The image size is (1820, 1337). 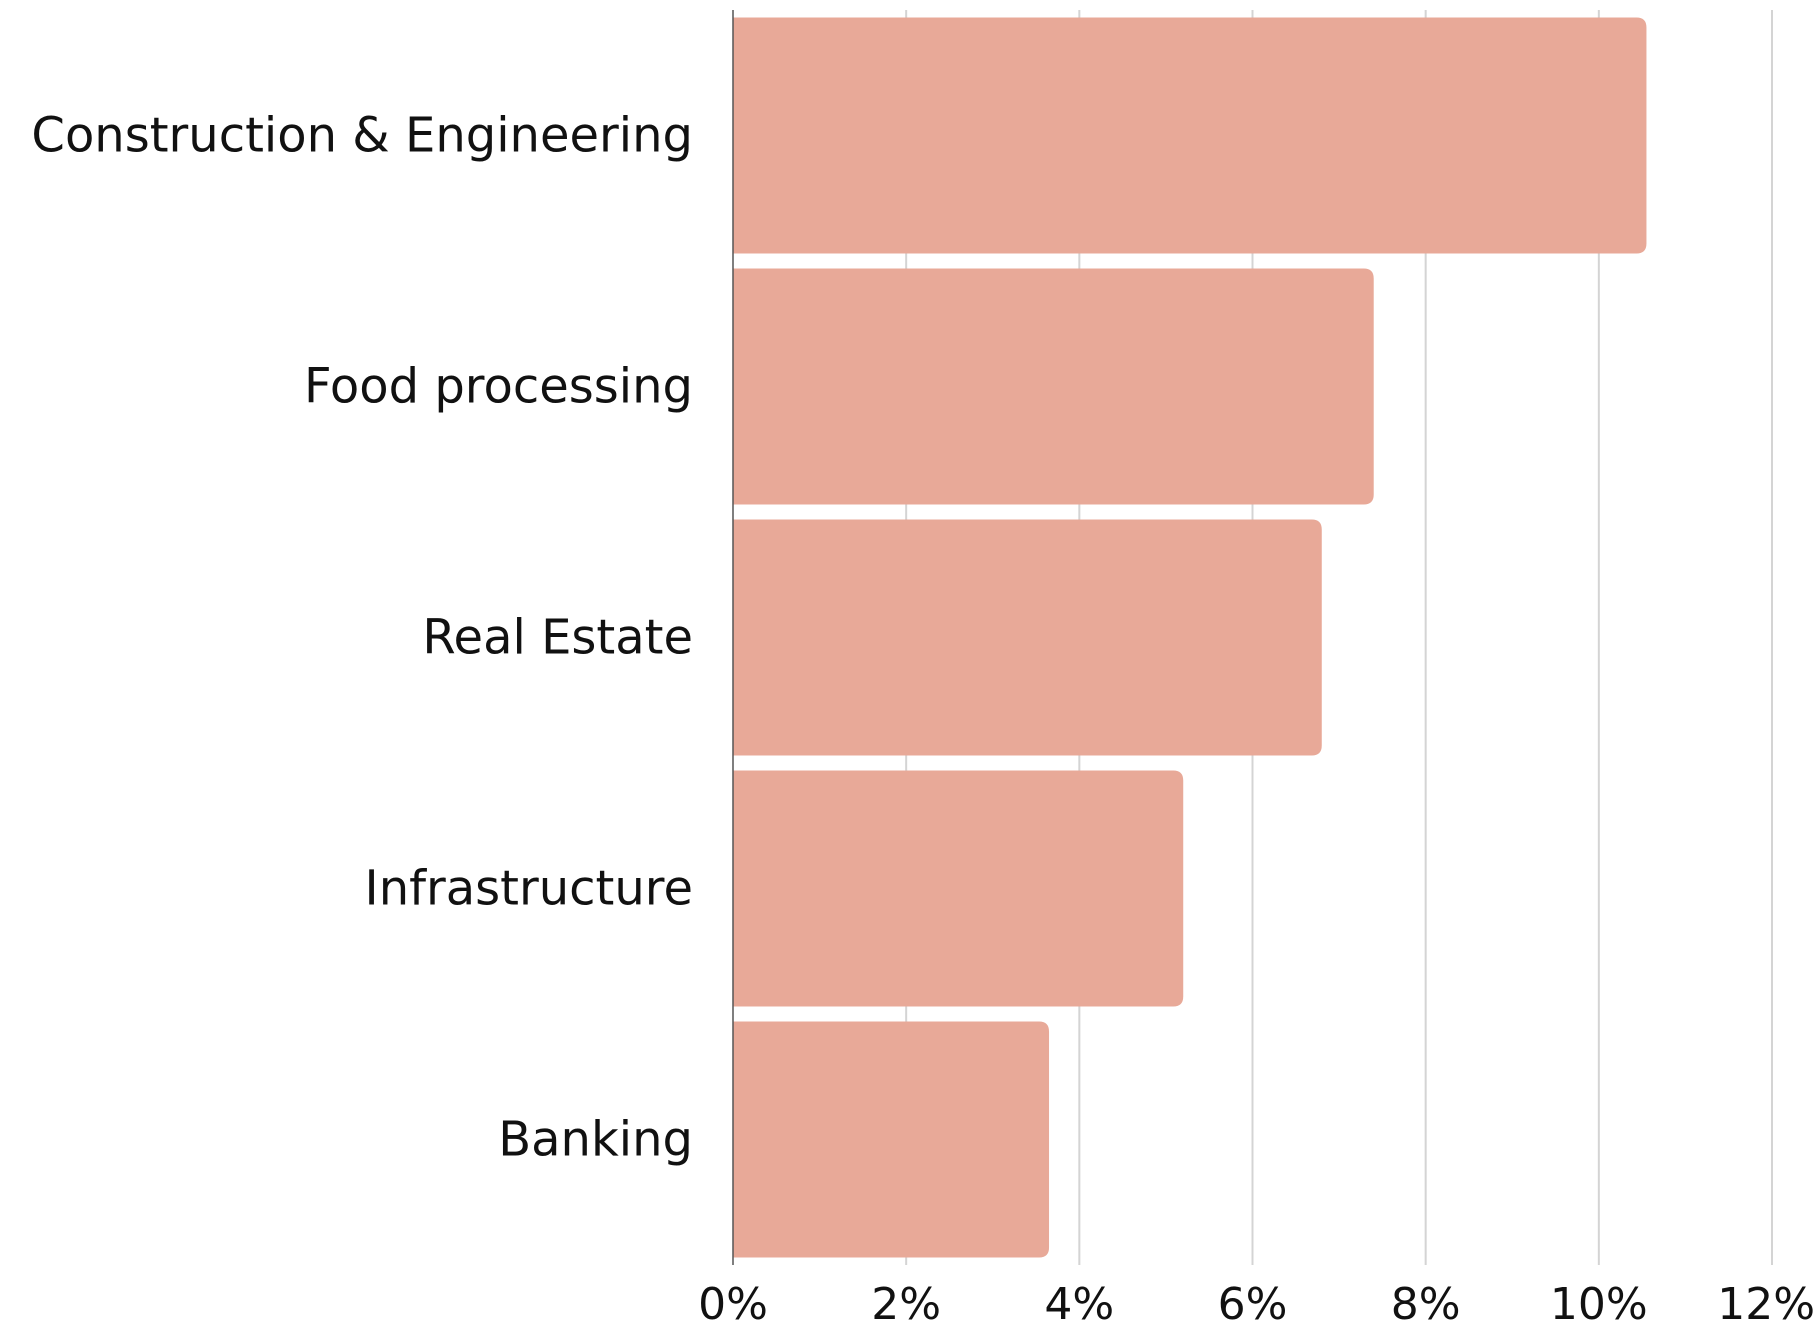 What do you see at coordinates (906, 1304) in the screenshot?
I see `x-tick-label-2: 2%` at bounding box center [906, 1304].